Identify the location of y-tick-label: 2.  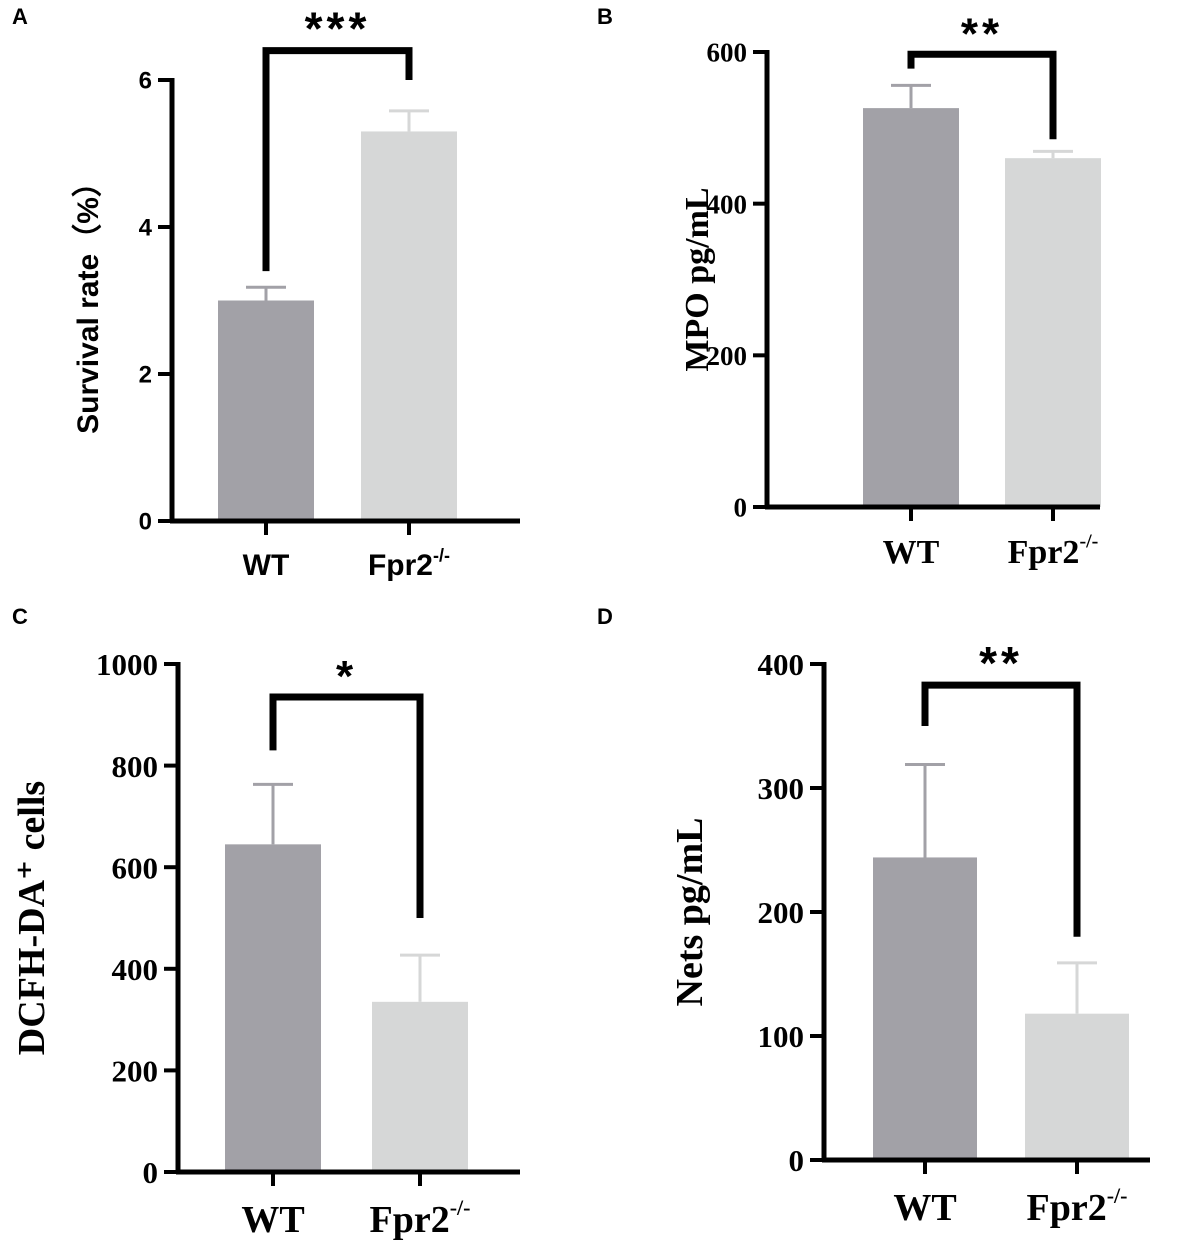
(145, 375).